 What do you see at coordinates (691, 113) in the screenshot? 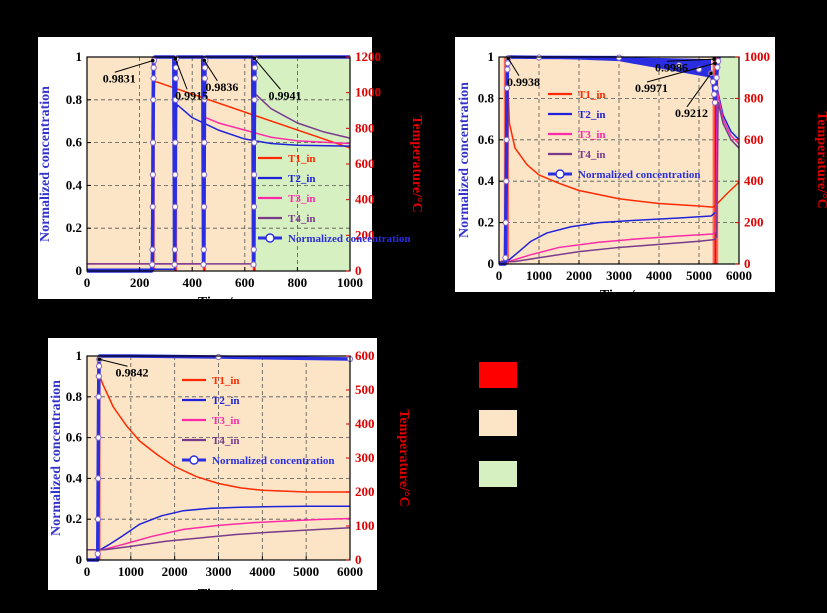
I see `annotation-label: 0.9212` at bounding box center [691, 113].